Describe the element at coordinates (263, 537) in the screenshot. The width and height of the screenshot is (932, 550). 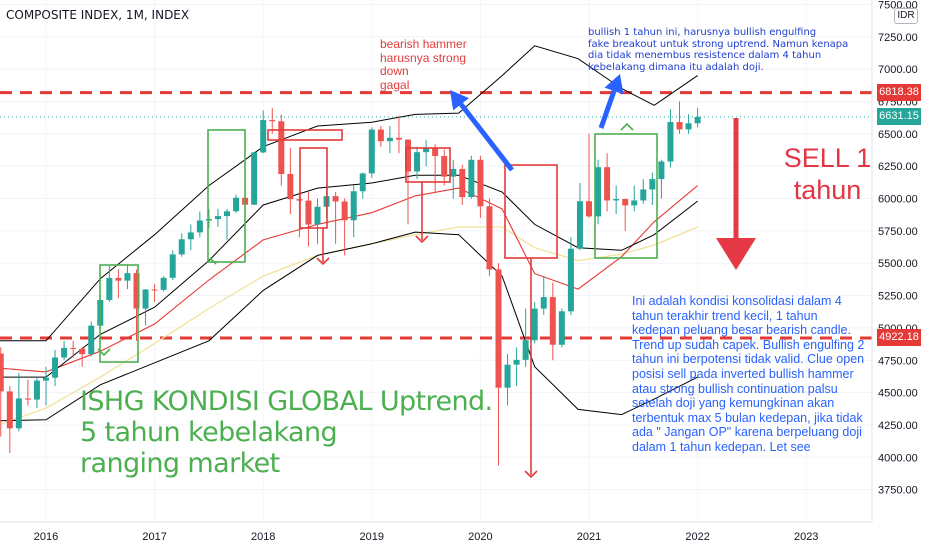
I see `time-tick-label: 2018` at that location.